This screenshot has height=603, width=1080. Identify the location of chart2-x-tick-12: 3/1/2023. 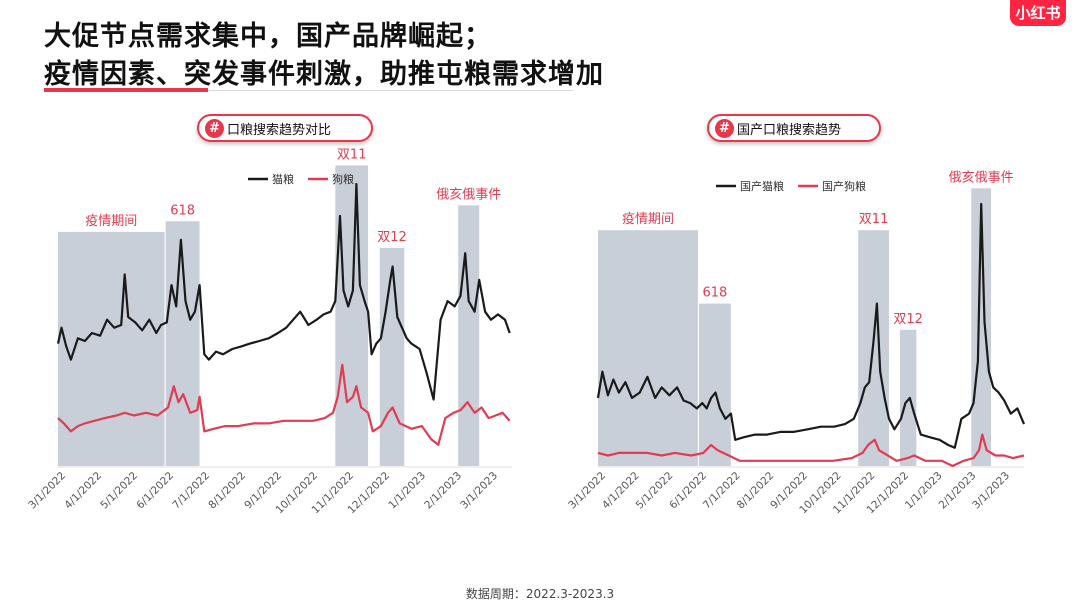
(991, 491).